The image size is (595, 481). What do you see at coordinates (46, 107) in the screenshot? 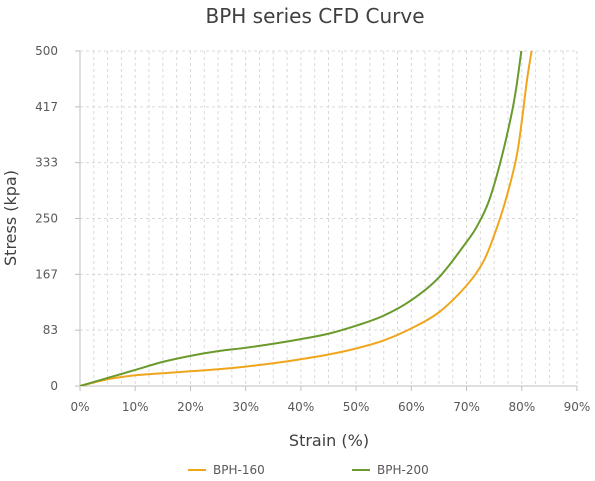
I see `y-tick-label: 417` at bounding box center [46, 107].